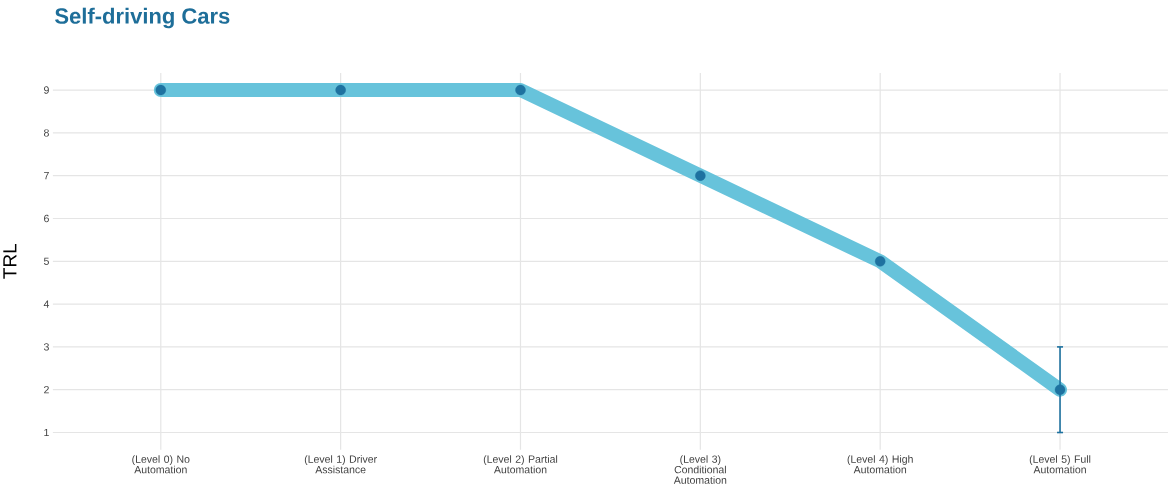 Image resolution: width=1171 pixels, height=501 pixels. Describe the element at coordinates (880, 464) in the screenshot. I see `x-tick-label: (Level 4) High Automation` at that location.